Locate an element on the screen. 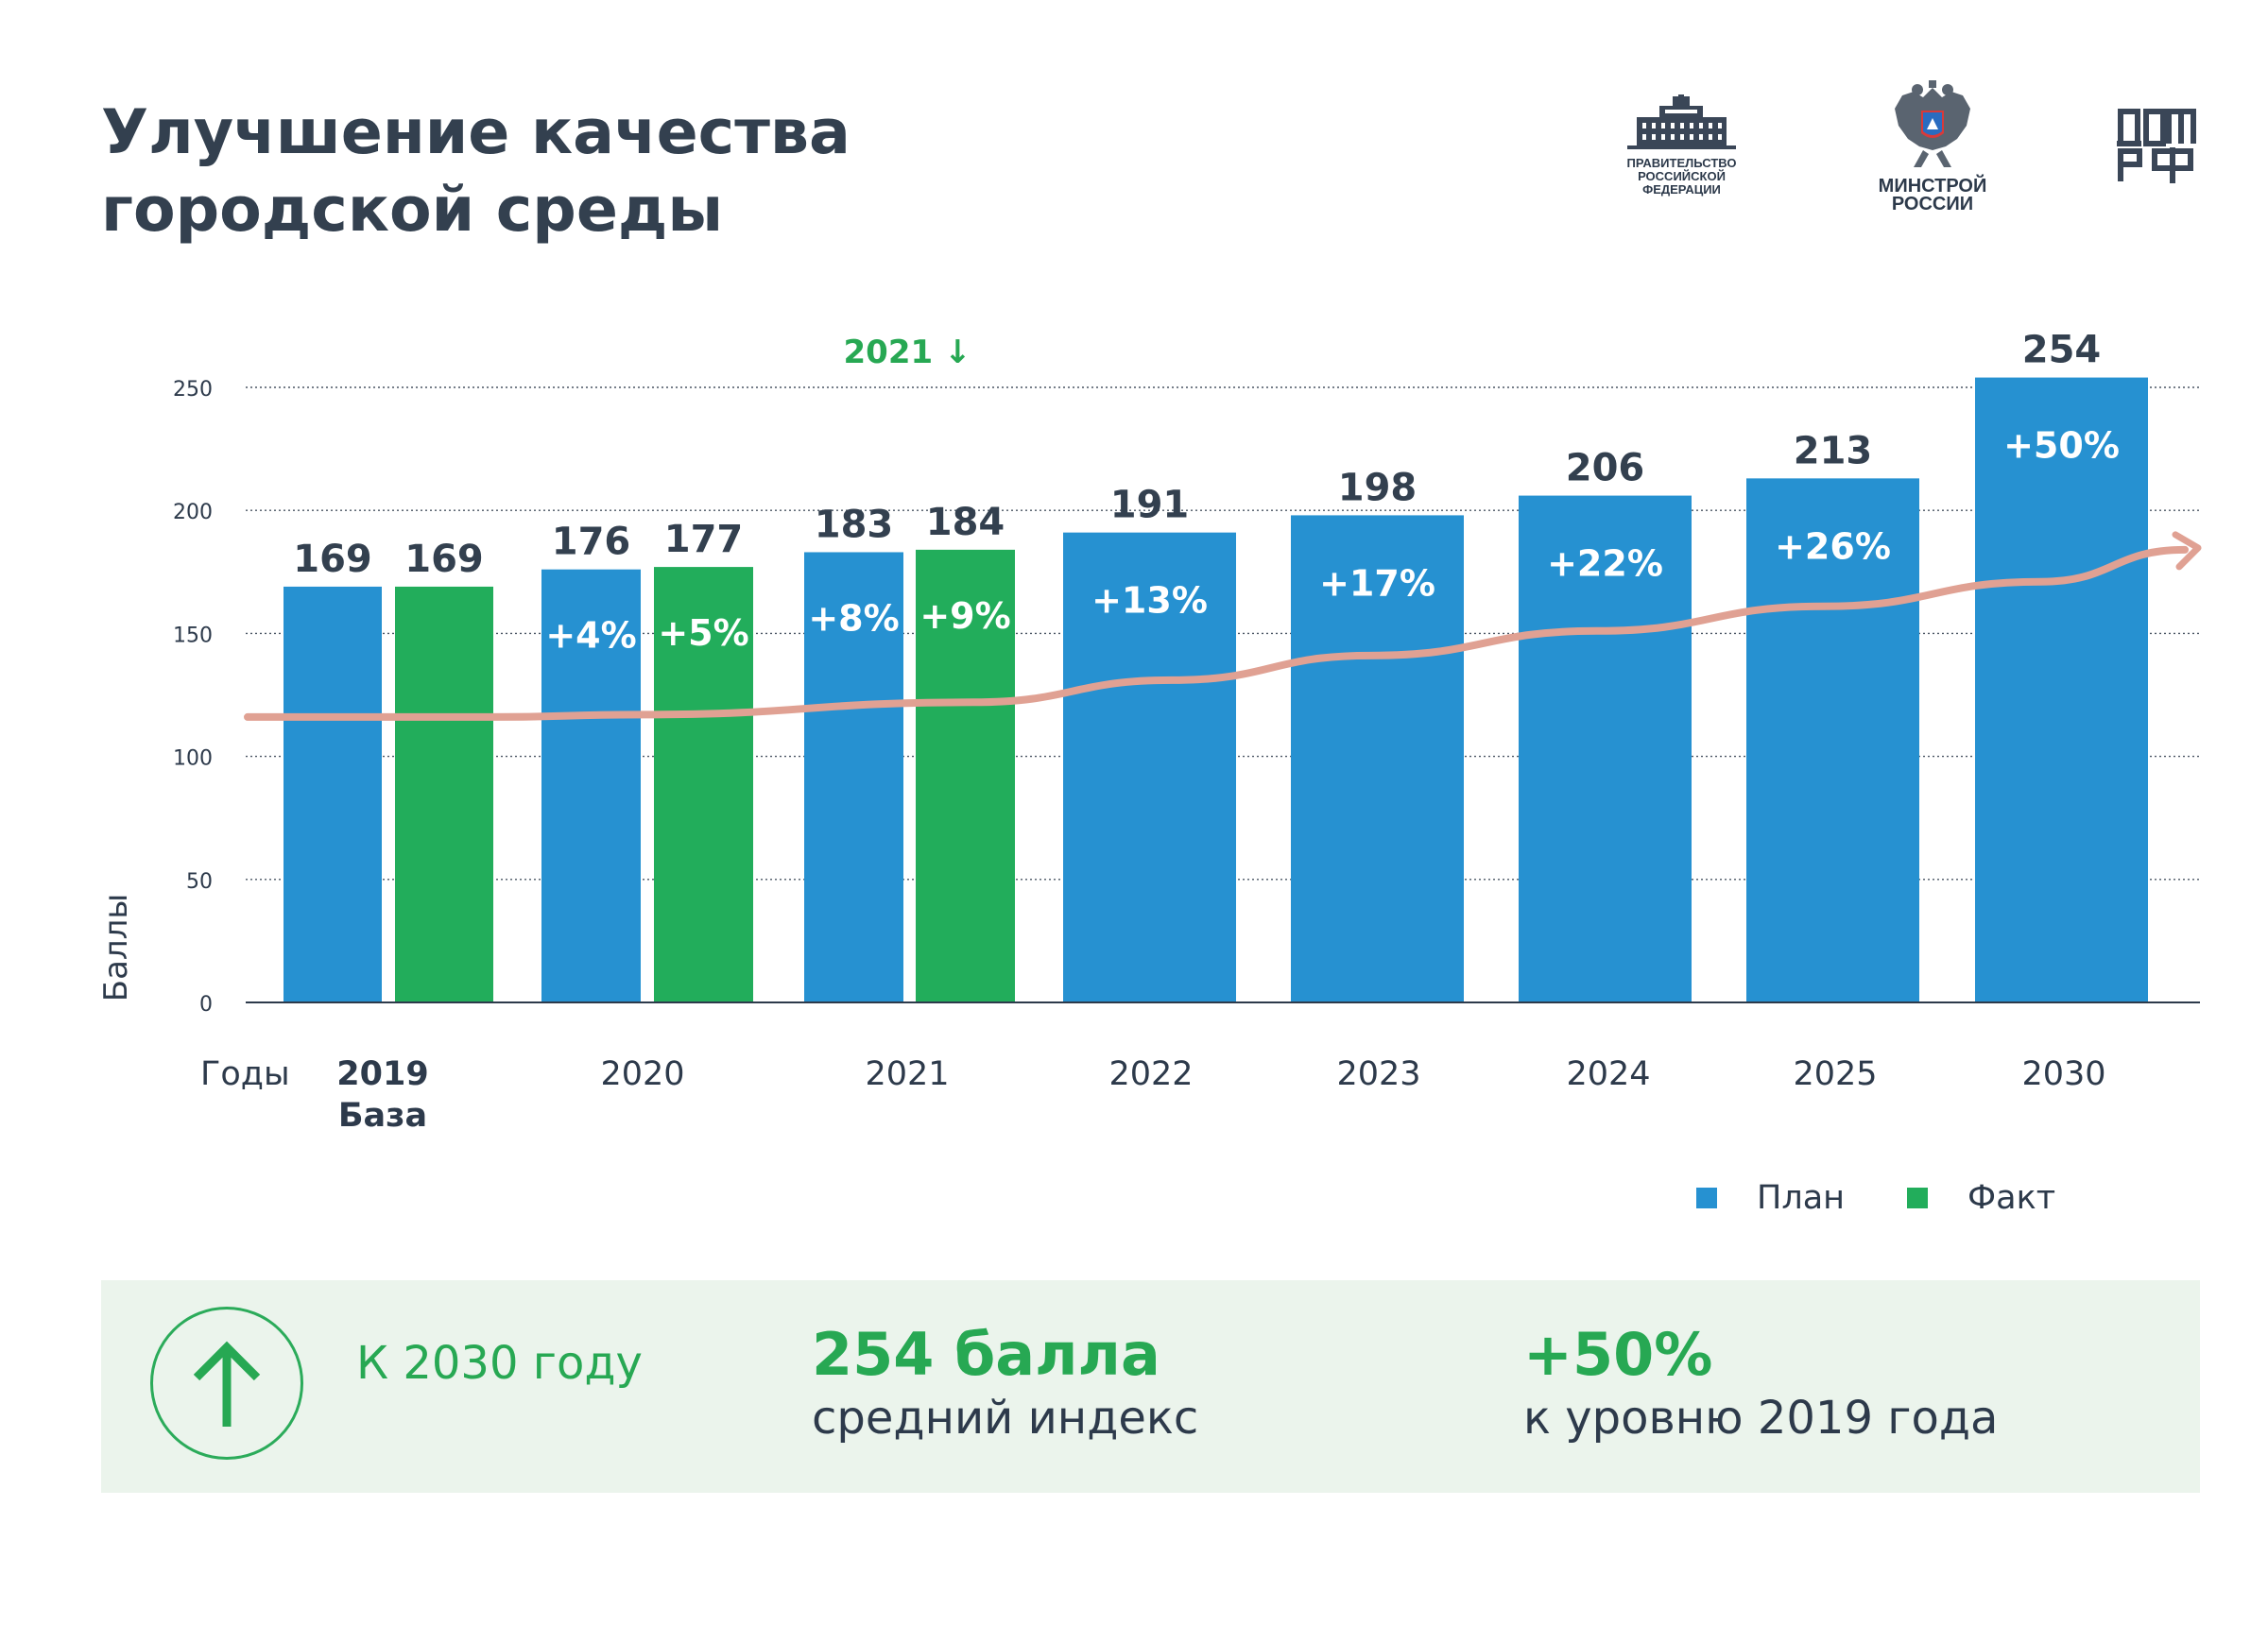  legend-swatch-fact is located at coordinates (1917, 1198).